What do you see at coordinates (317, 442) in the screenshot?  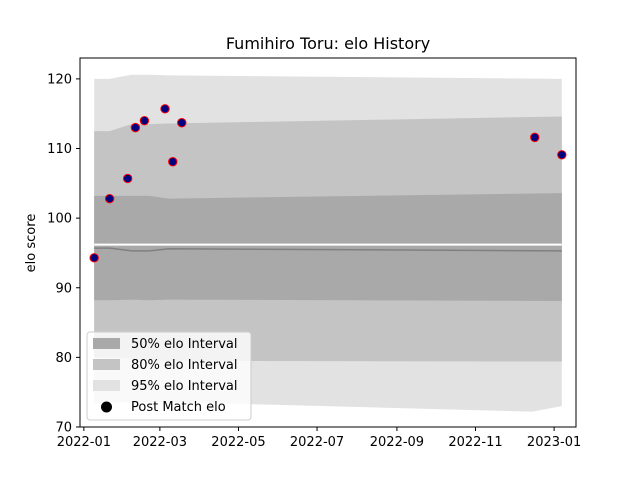 I see `x-tick-label: 2022-07` at bounding box center [317, 442].